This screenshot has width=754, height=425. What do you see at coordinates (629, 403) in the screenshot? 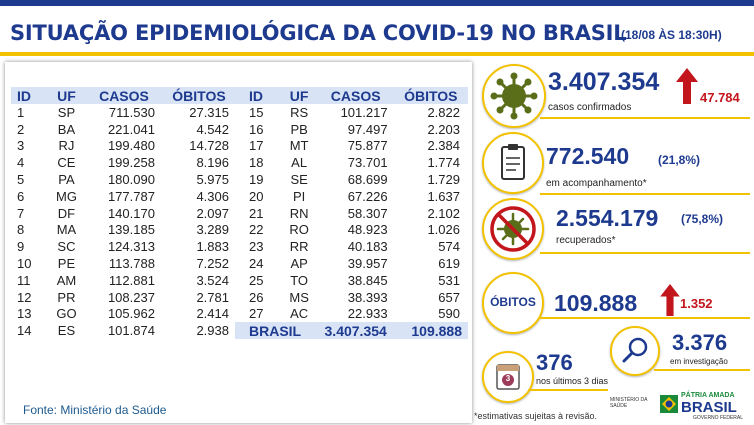
I see `ministry-label: MINISTÉRIO DA SAÚDE` at bounding box center [629, 403].